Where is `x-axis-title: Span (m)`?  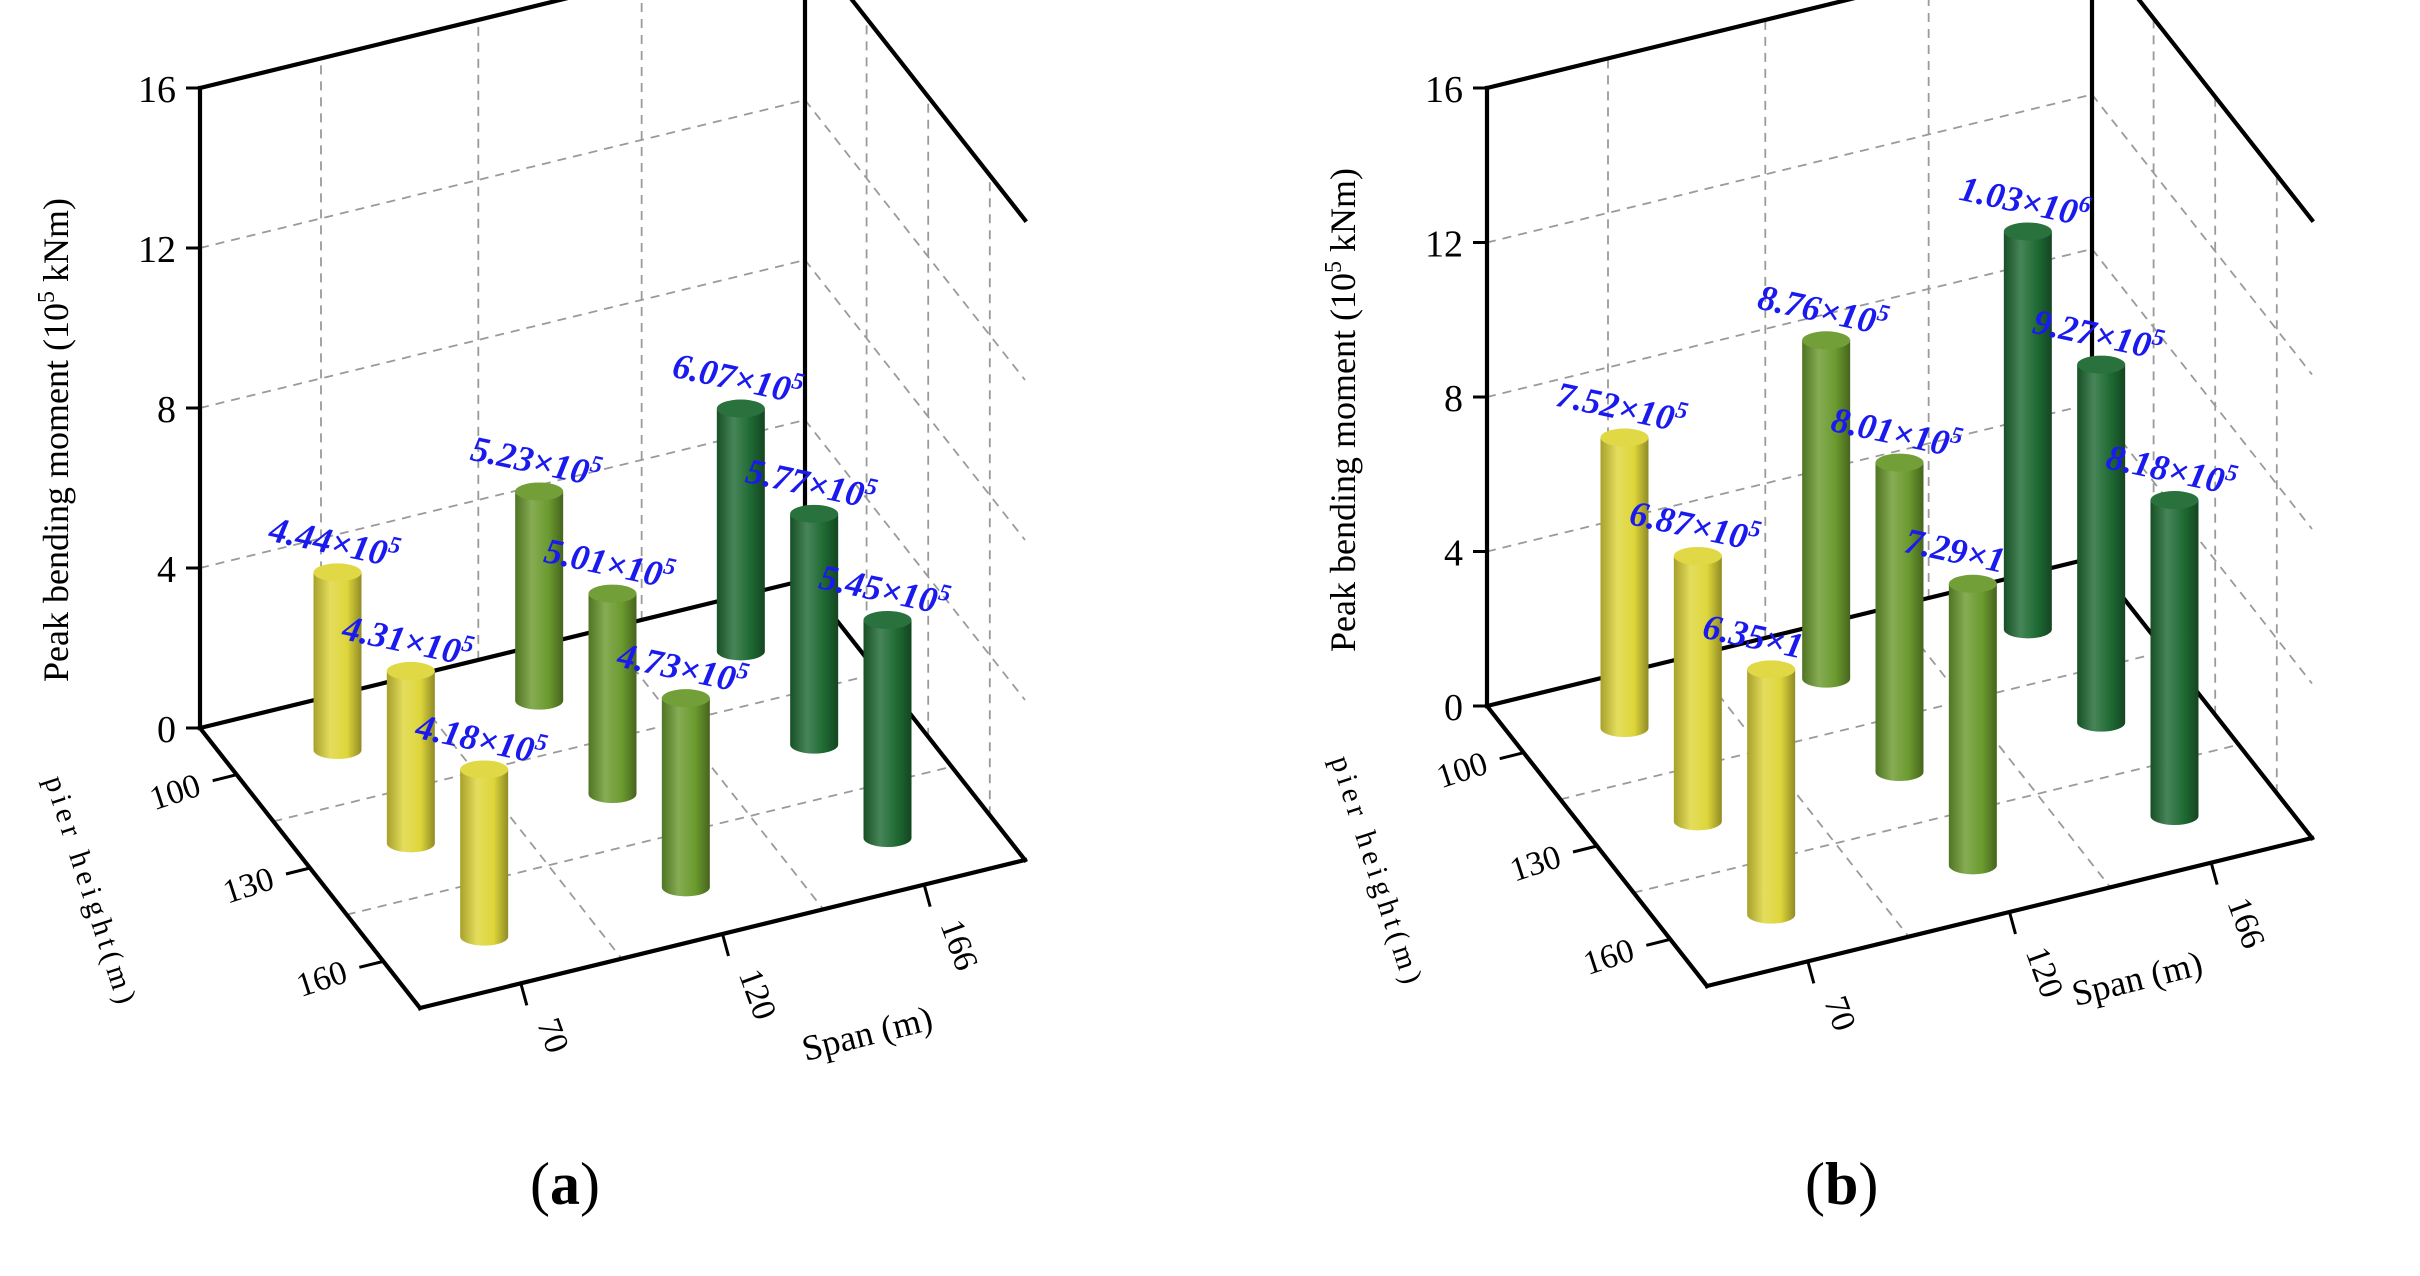
x-axis-title: Span (m) is located at coordinates (867, 1033).